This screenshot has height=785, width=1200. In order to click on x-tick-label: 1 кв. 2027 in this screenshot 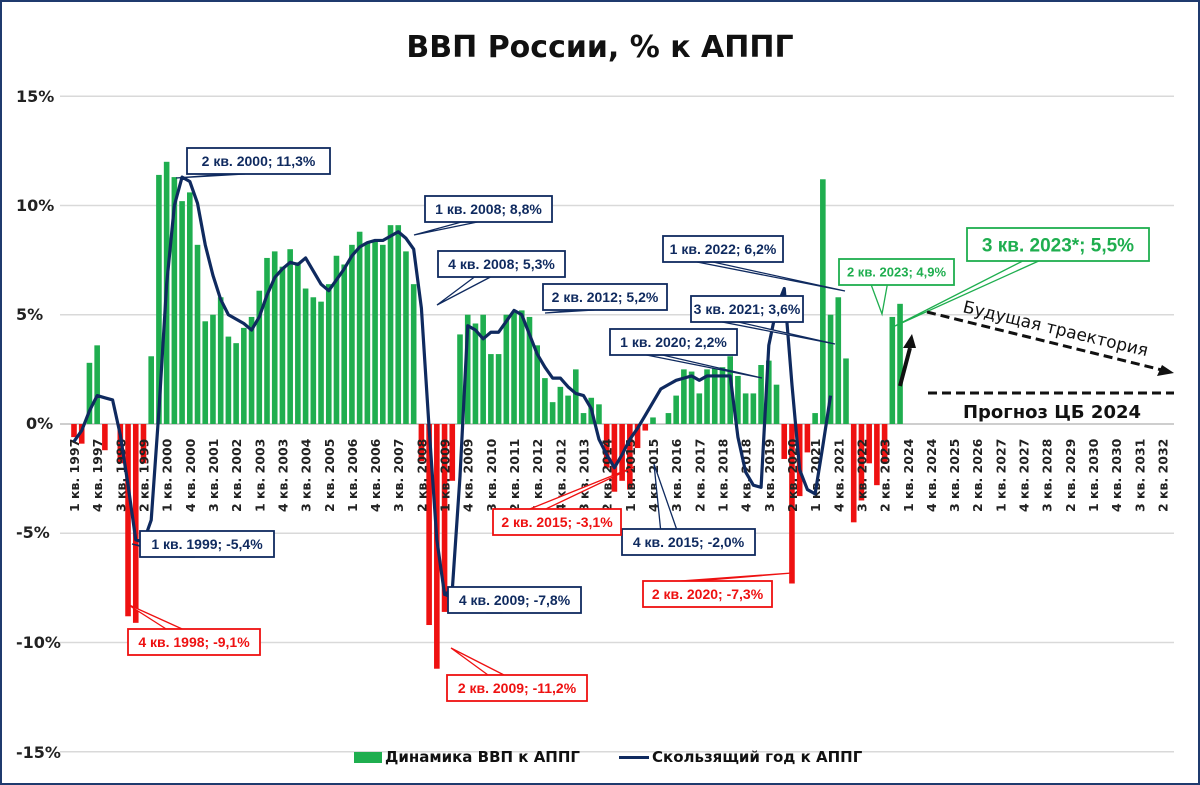, I will do `click(1000, 475)`.